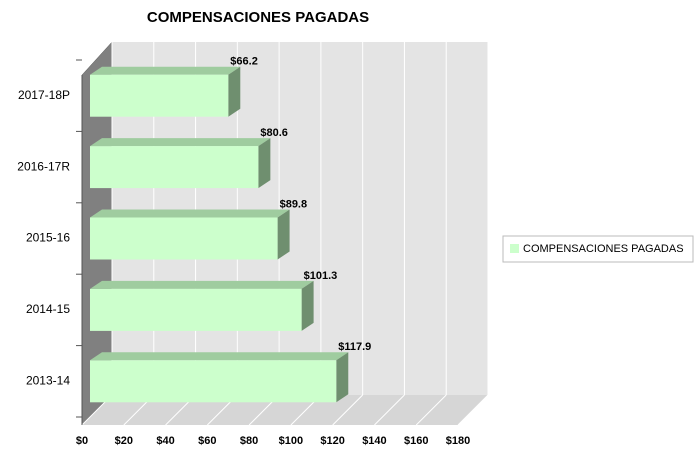 The image size is (696, 457). What do you see at coordinates (48, 380) in the screenshot?
I see `y-tick-label: 2013-14` at bounding box center [48, 380].